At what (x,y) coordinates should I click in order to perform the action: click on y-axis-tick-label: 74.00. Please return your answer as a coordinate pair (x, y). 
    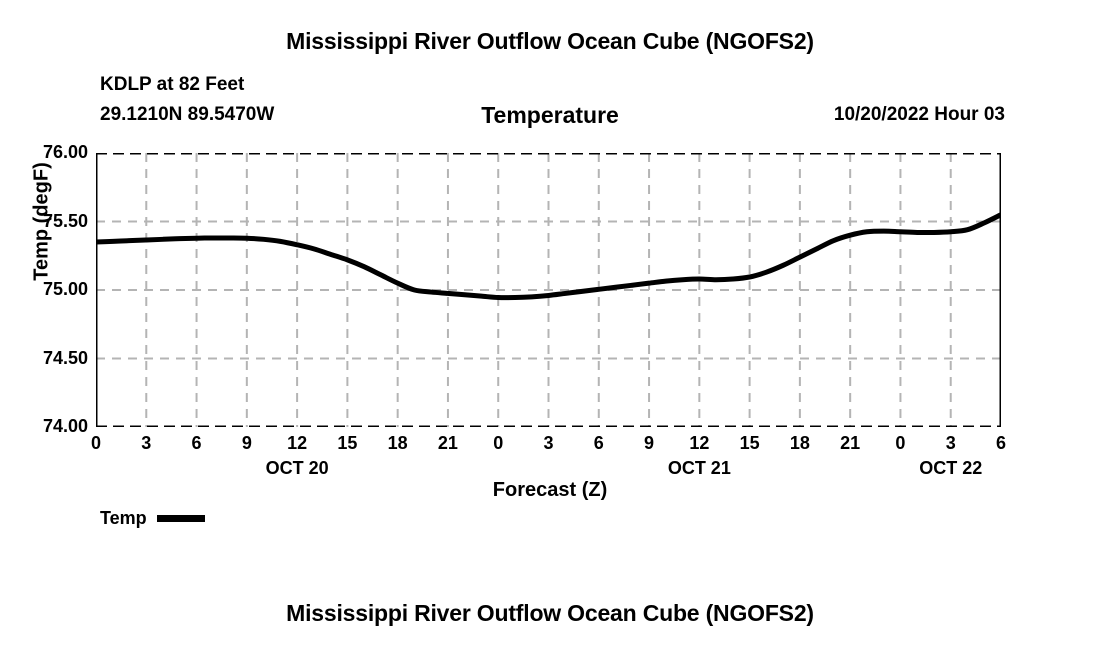
    Looking at the image, I should click on (65, 426).